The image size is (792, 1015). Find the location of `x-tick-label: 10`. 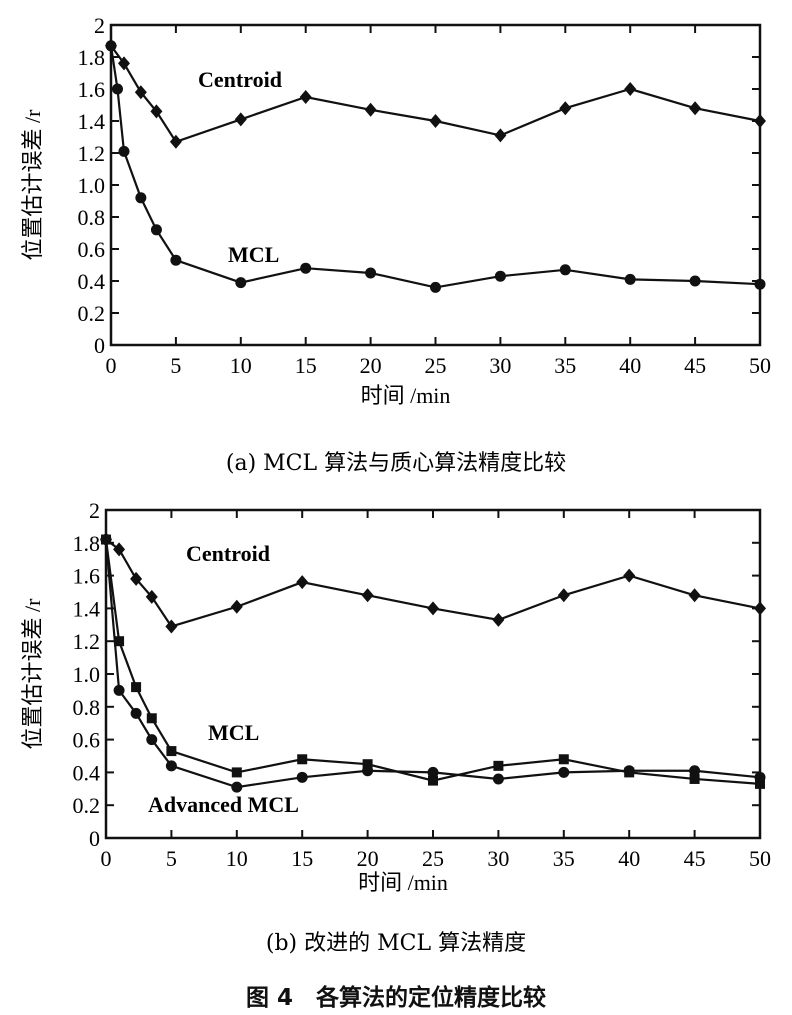

x-tick-label: 10 is located at coordinates (241, 365).